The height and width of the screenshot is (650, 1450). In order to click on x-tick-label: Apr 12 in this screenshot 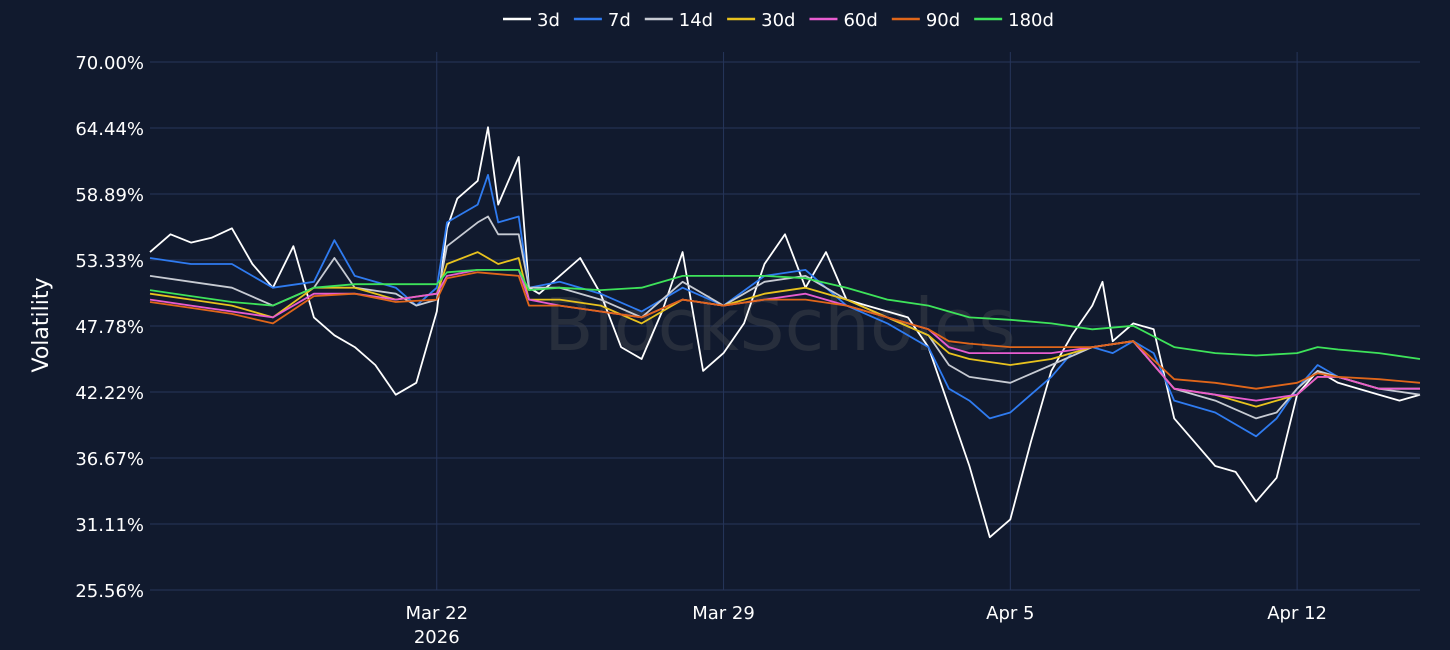, I will do `click(1297, 613)`.